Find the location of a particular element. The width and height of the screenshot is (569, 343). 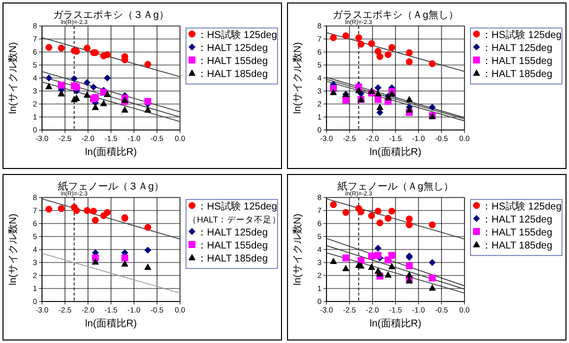

chart-title: ガラスエポキシ（Ａg無し） is located at coordinates (395, 15).